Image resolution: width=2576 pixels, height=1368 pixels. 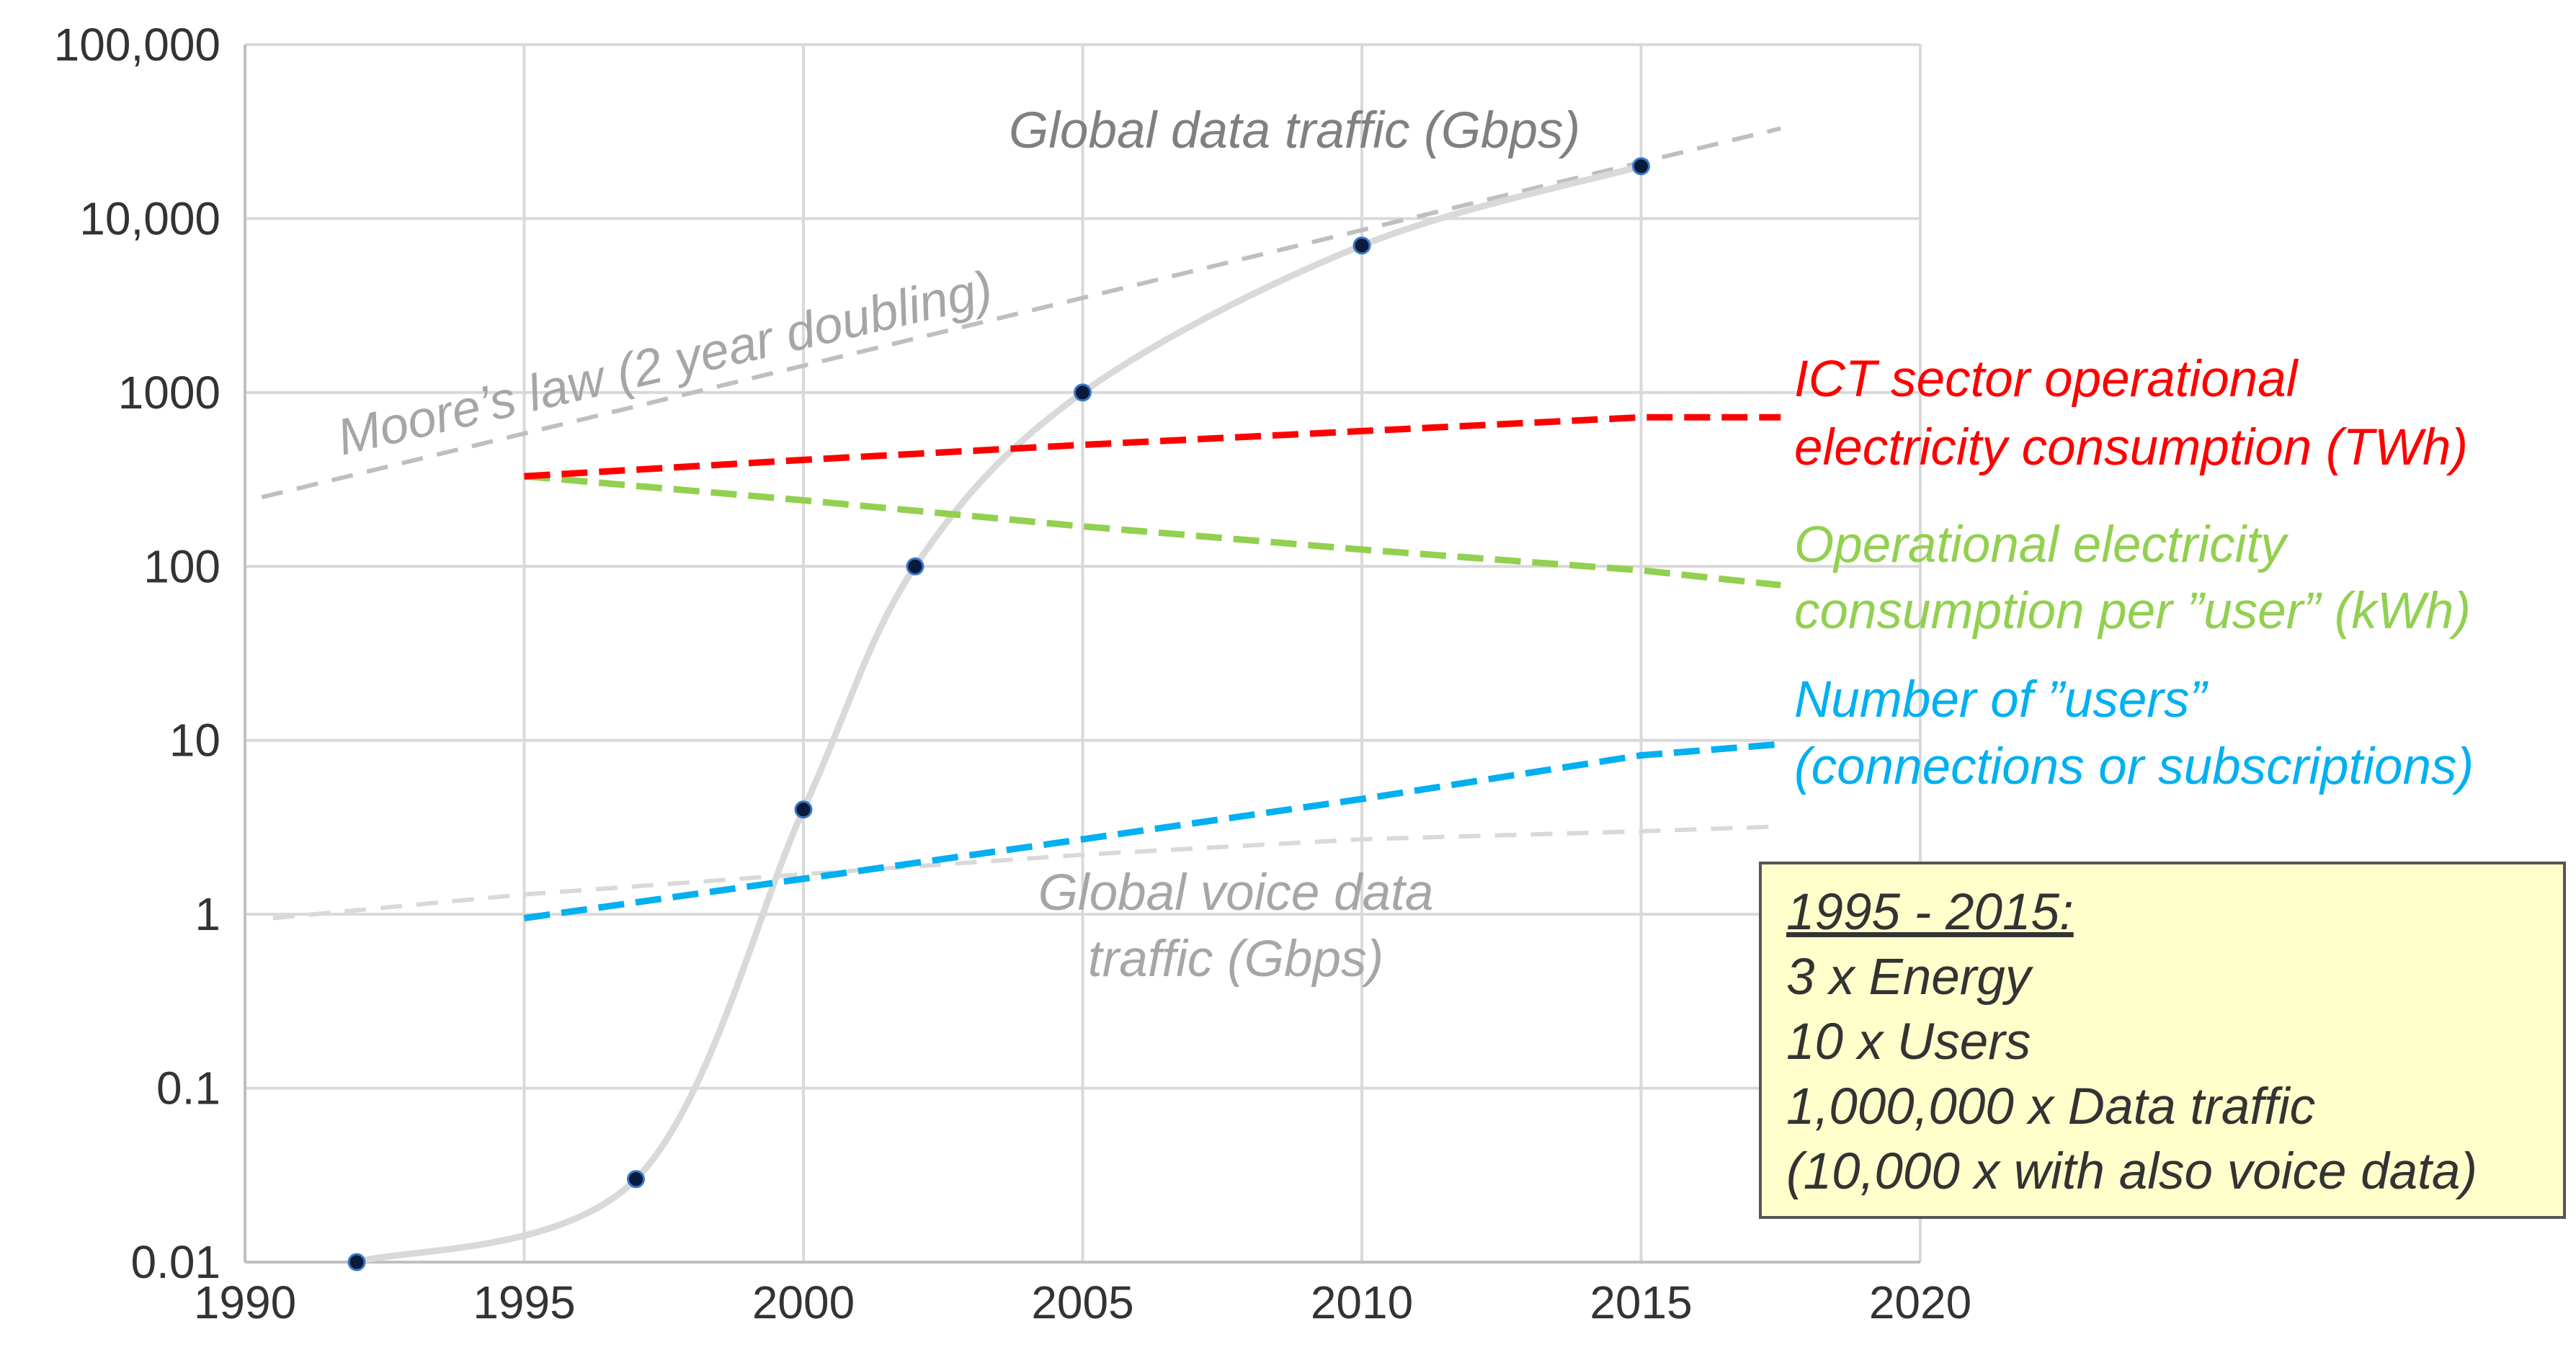 I want to click on annotation-connections-or-subscriptions: (connections or subscriptions), so click(x=2134, y=766).